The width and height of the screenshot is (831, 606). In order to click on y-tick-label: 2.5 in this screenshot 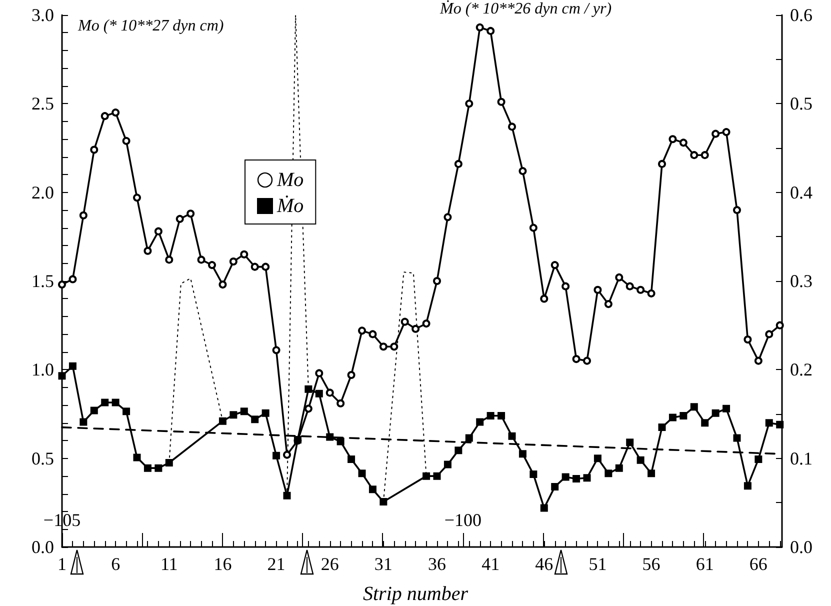, I will do `click(43, 104)`.